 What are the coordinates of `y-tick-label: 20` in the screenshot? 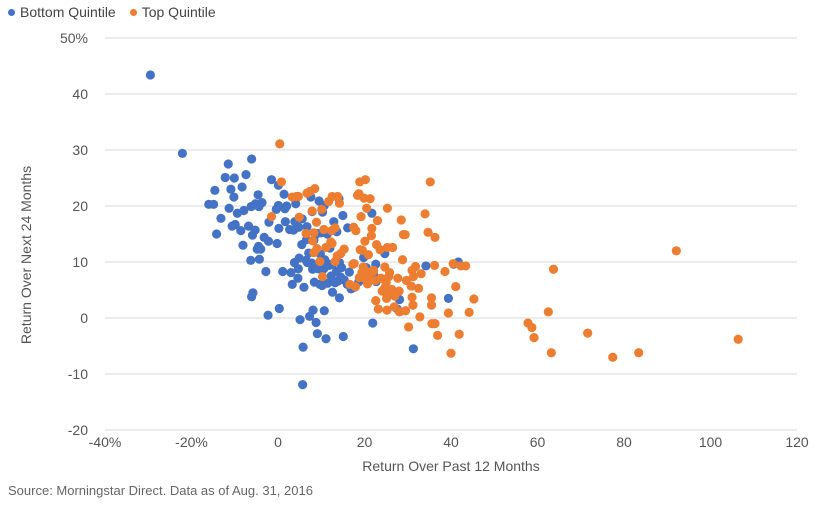 It's located at (80, 206).